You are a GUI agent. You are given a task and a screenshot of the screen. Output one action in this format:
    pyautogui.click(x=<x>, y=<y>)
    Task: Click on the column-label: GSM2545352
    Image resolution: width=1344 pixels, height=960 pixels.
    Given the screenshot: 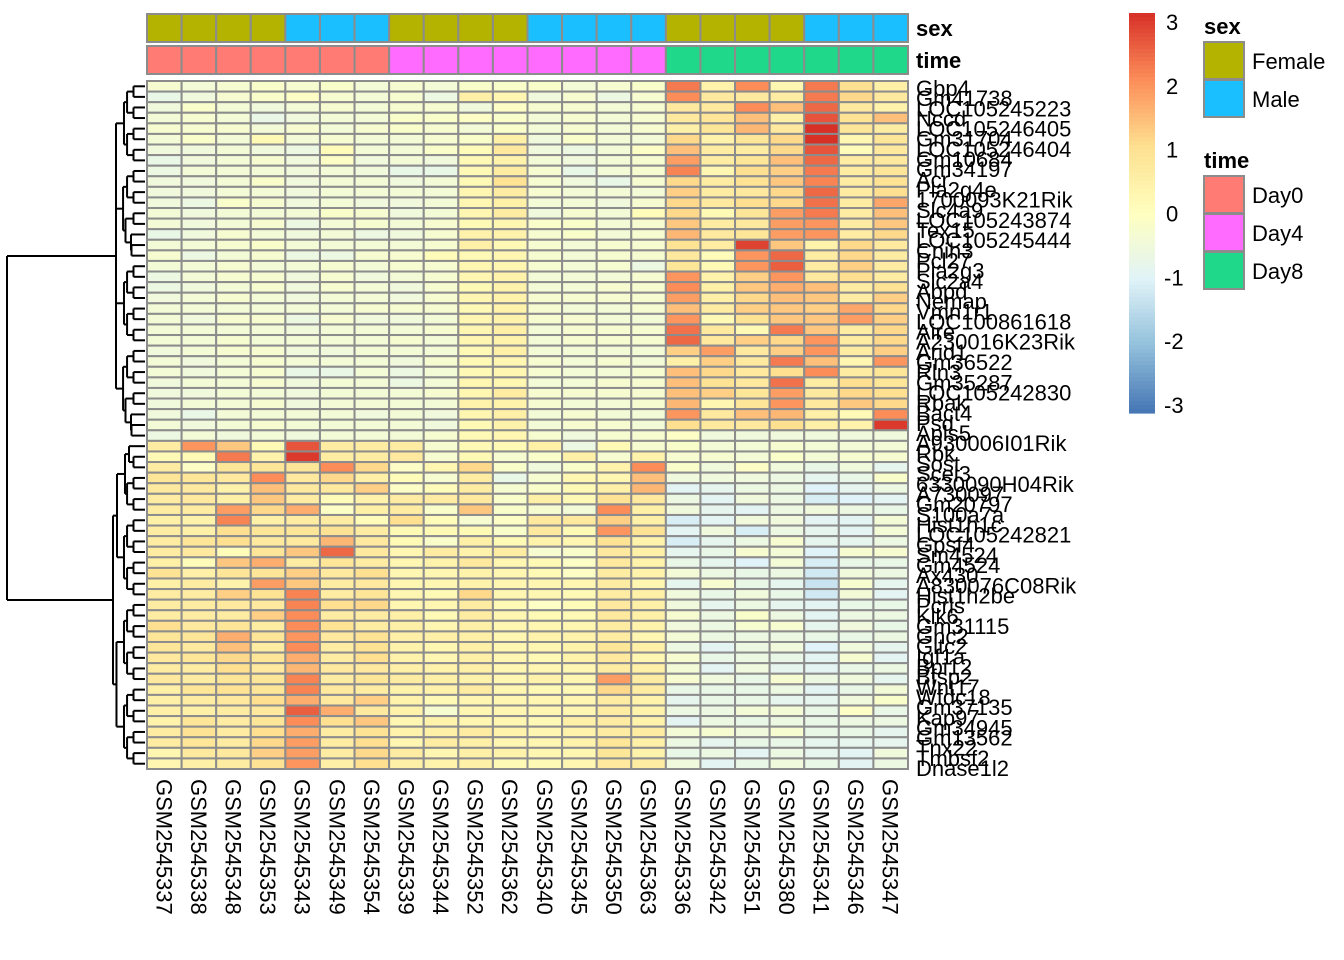 What is the action you would take?
    pyautogui.click(x=475, y=847)
    